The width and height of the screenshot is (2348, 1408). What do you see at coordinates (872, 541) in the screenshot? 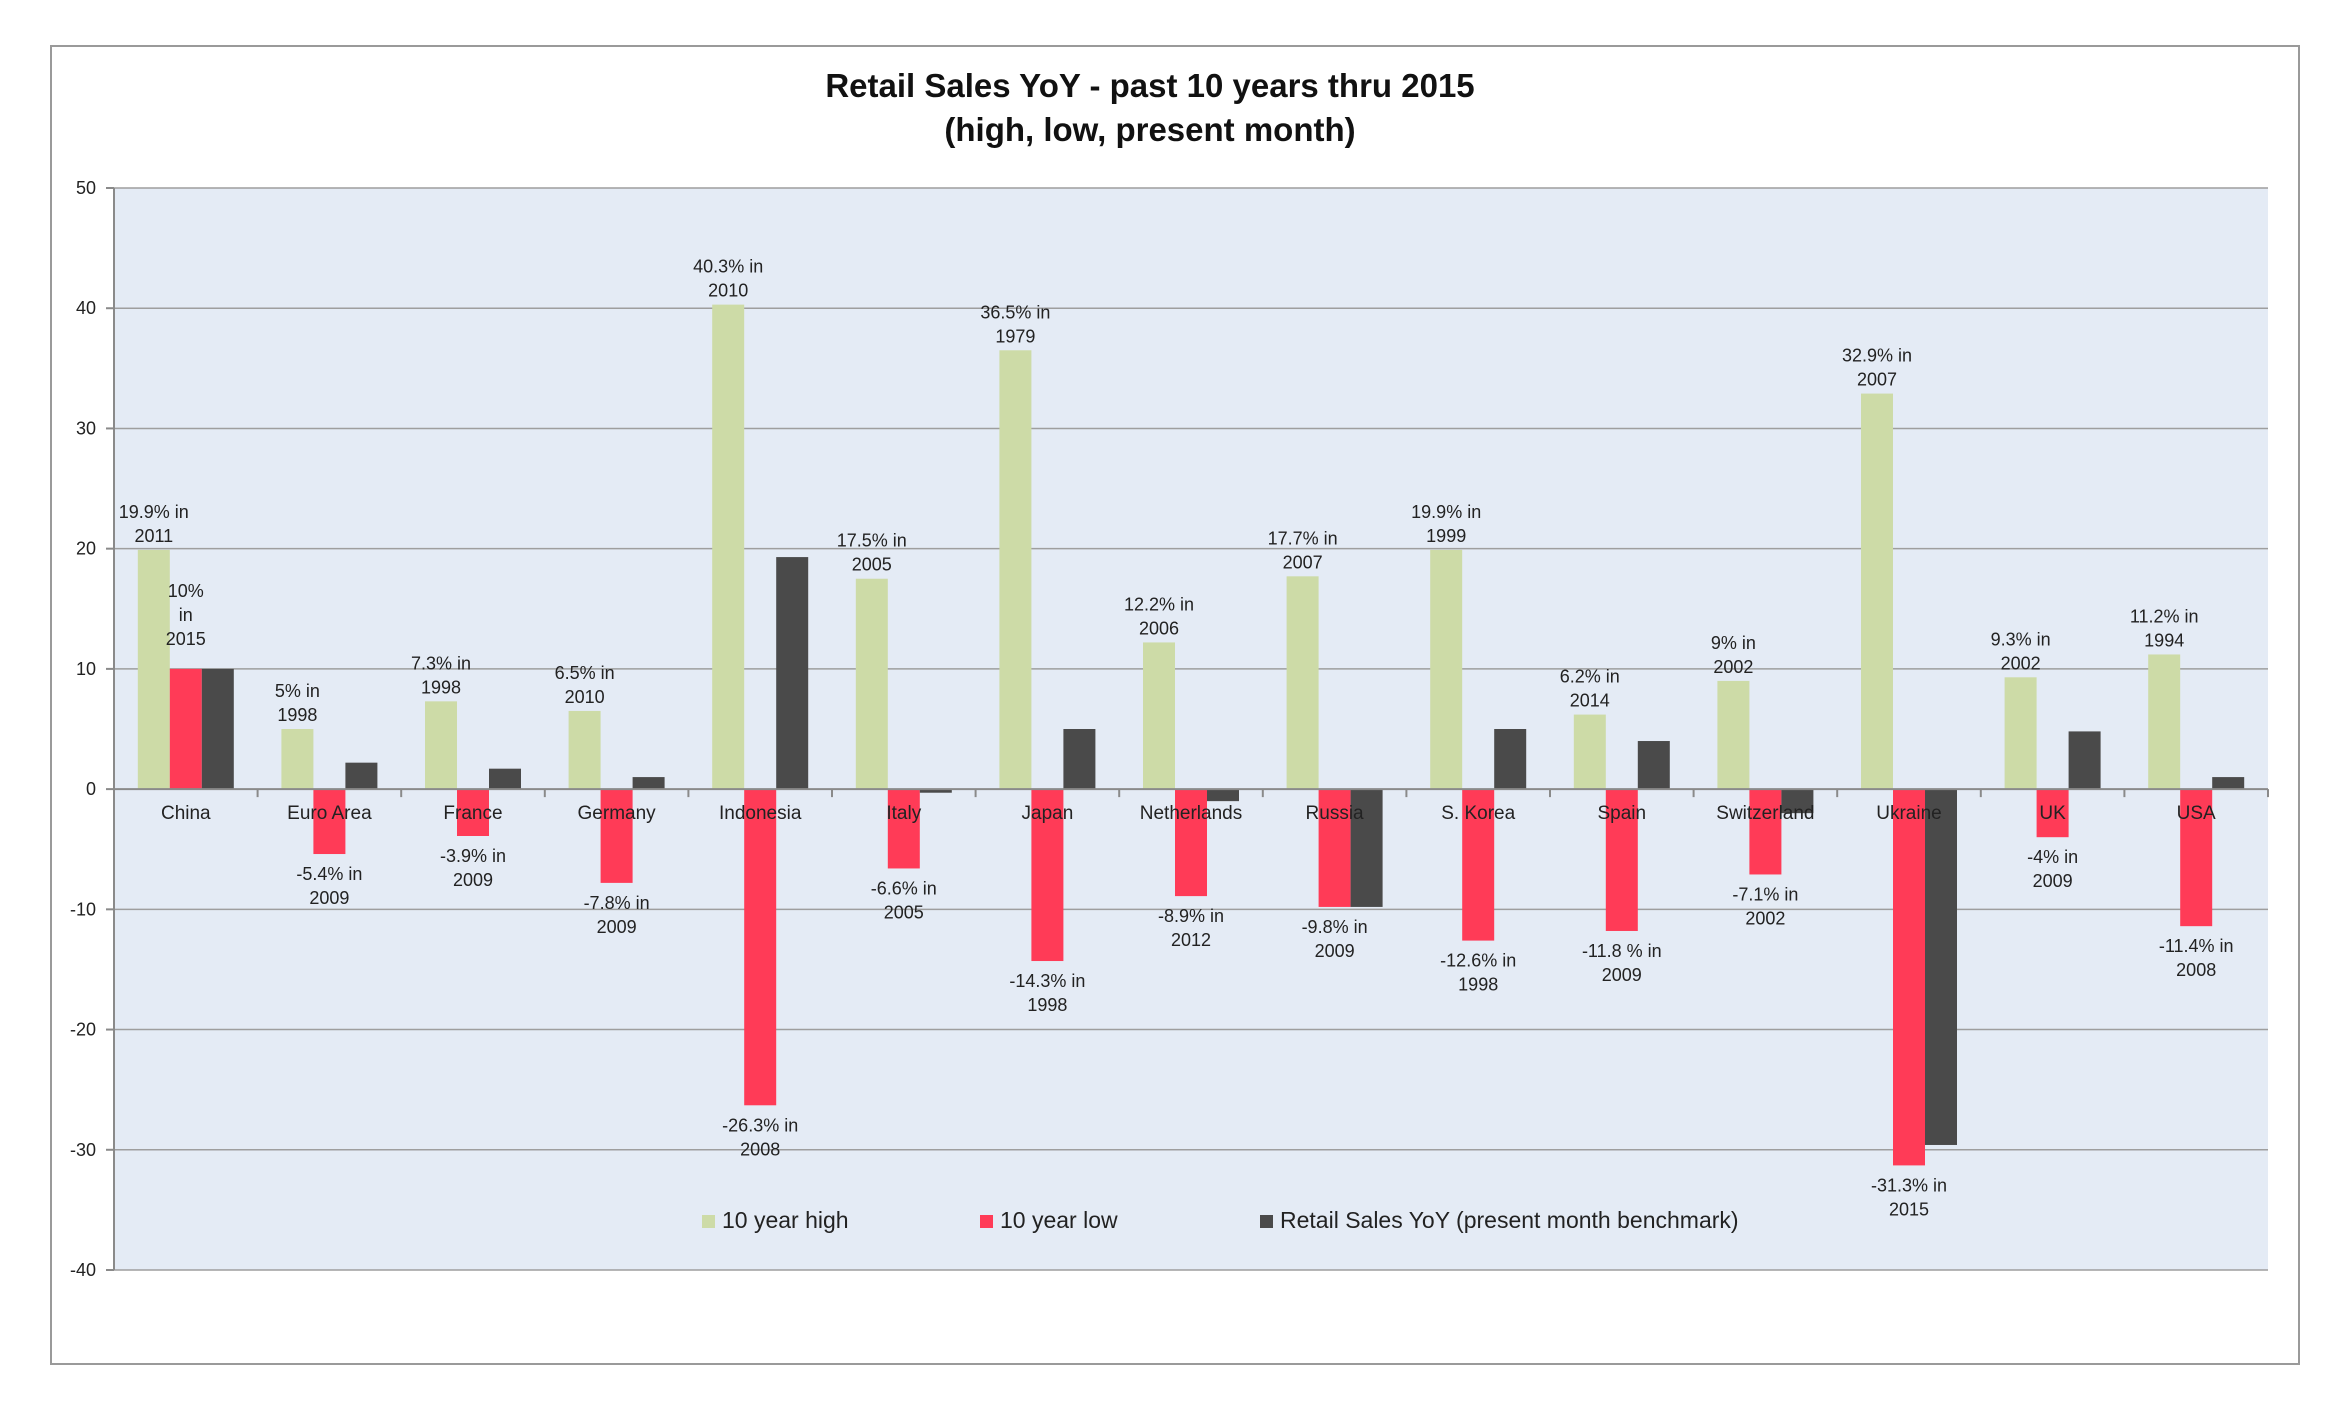
I see `data-label-high: 17.5% in` at bounding box center [872, 541].